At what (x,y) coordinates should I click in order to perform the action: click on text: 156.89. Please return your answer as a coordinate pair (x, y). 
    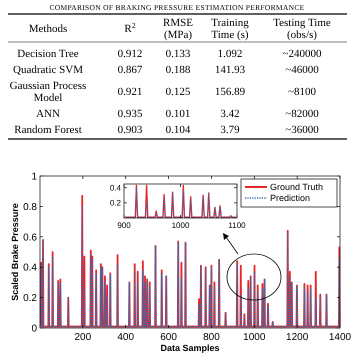
    Looking at the image, I should click on (230, 92).